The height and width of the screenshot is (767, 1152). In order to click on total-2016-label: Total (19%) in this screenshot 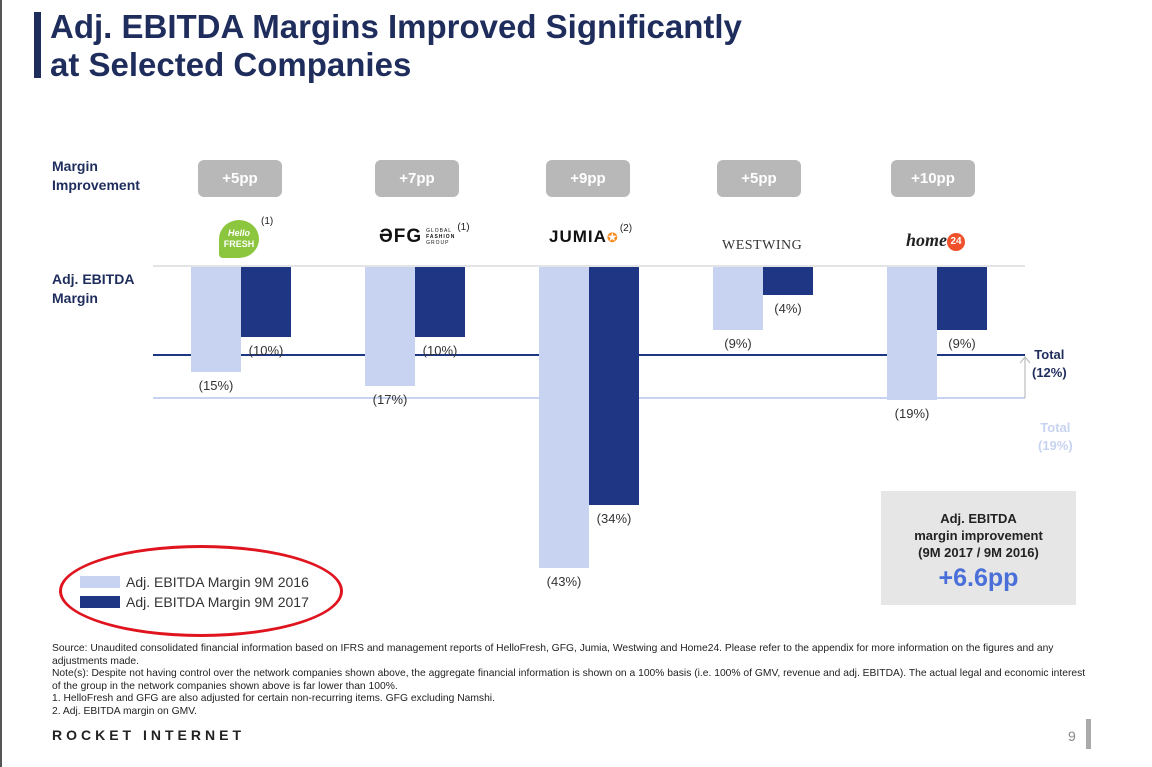, I will do `click(1055, 436)`.